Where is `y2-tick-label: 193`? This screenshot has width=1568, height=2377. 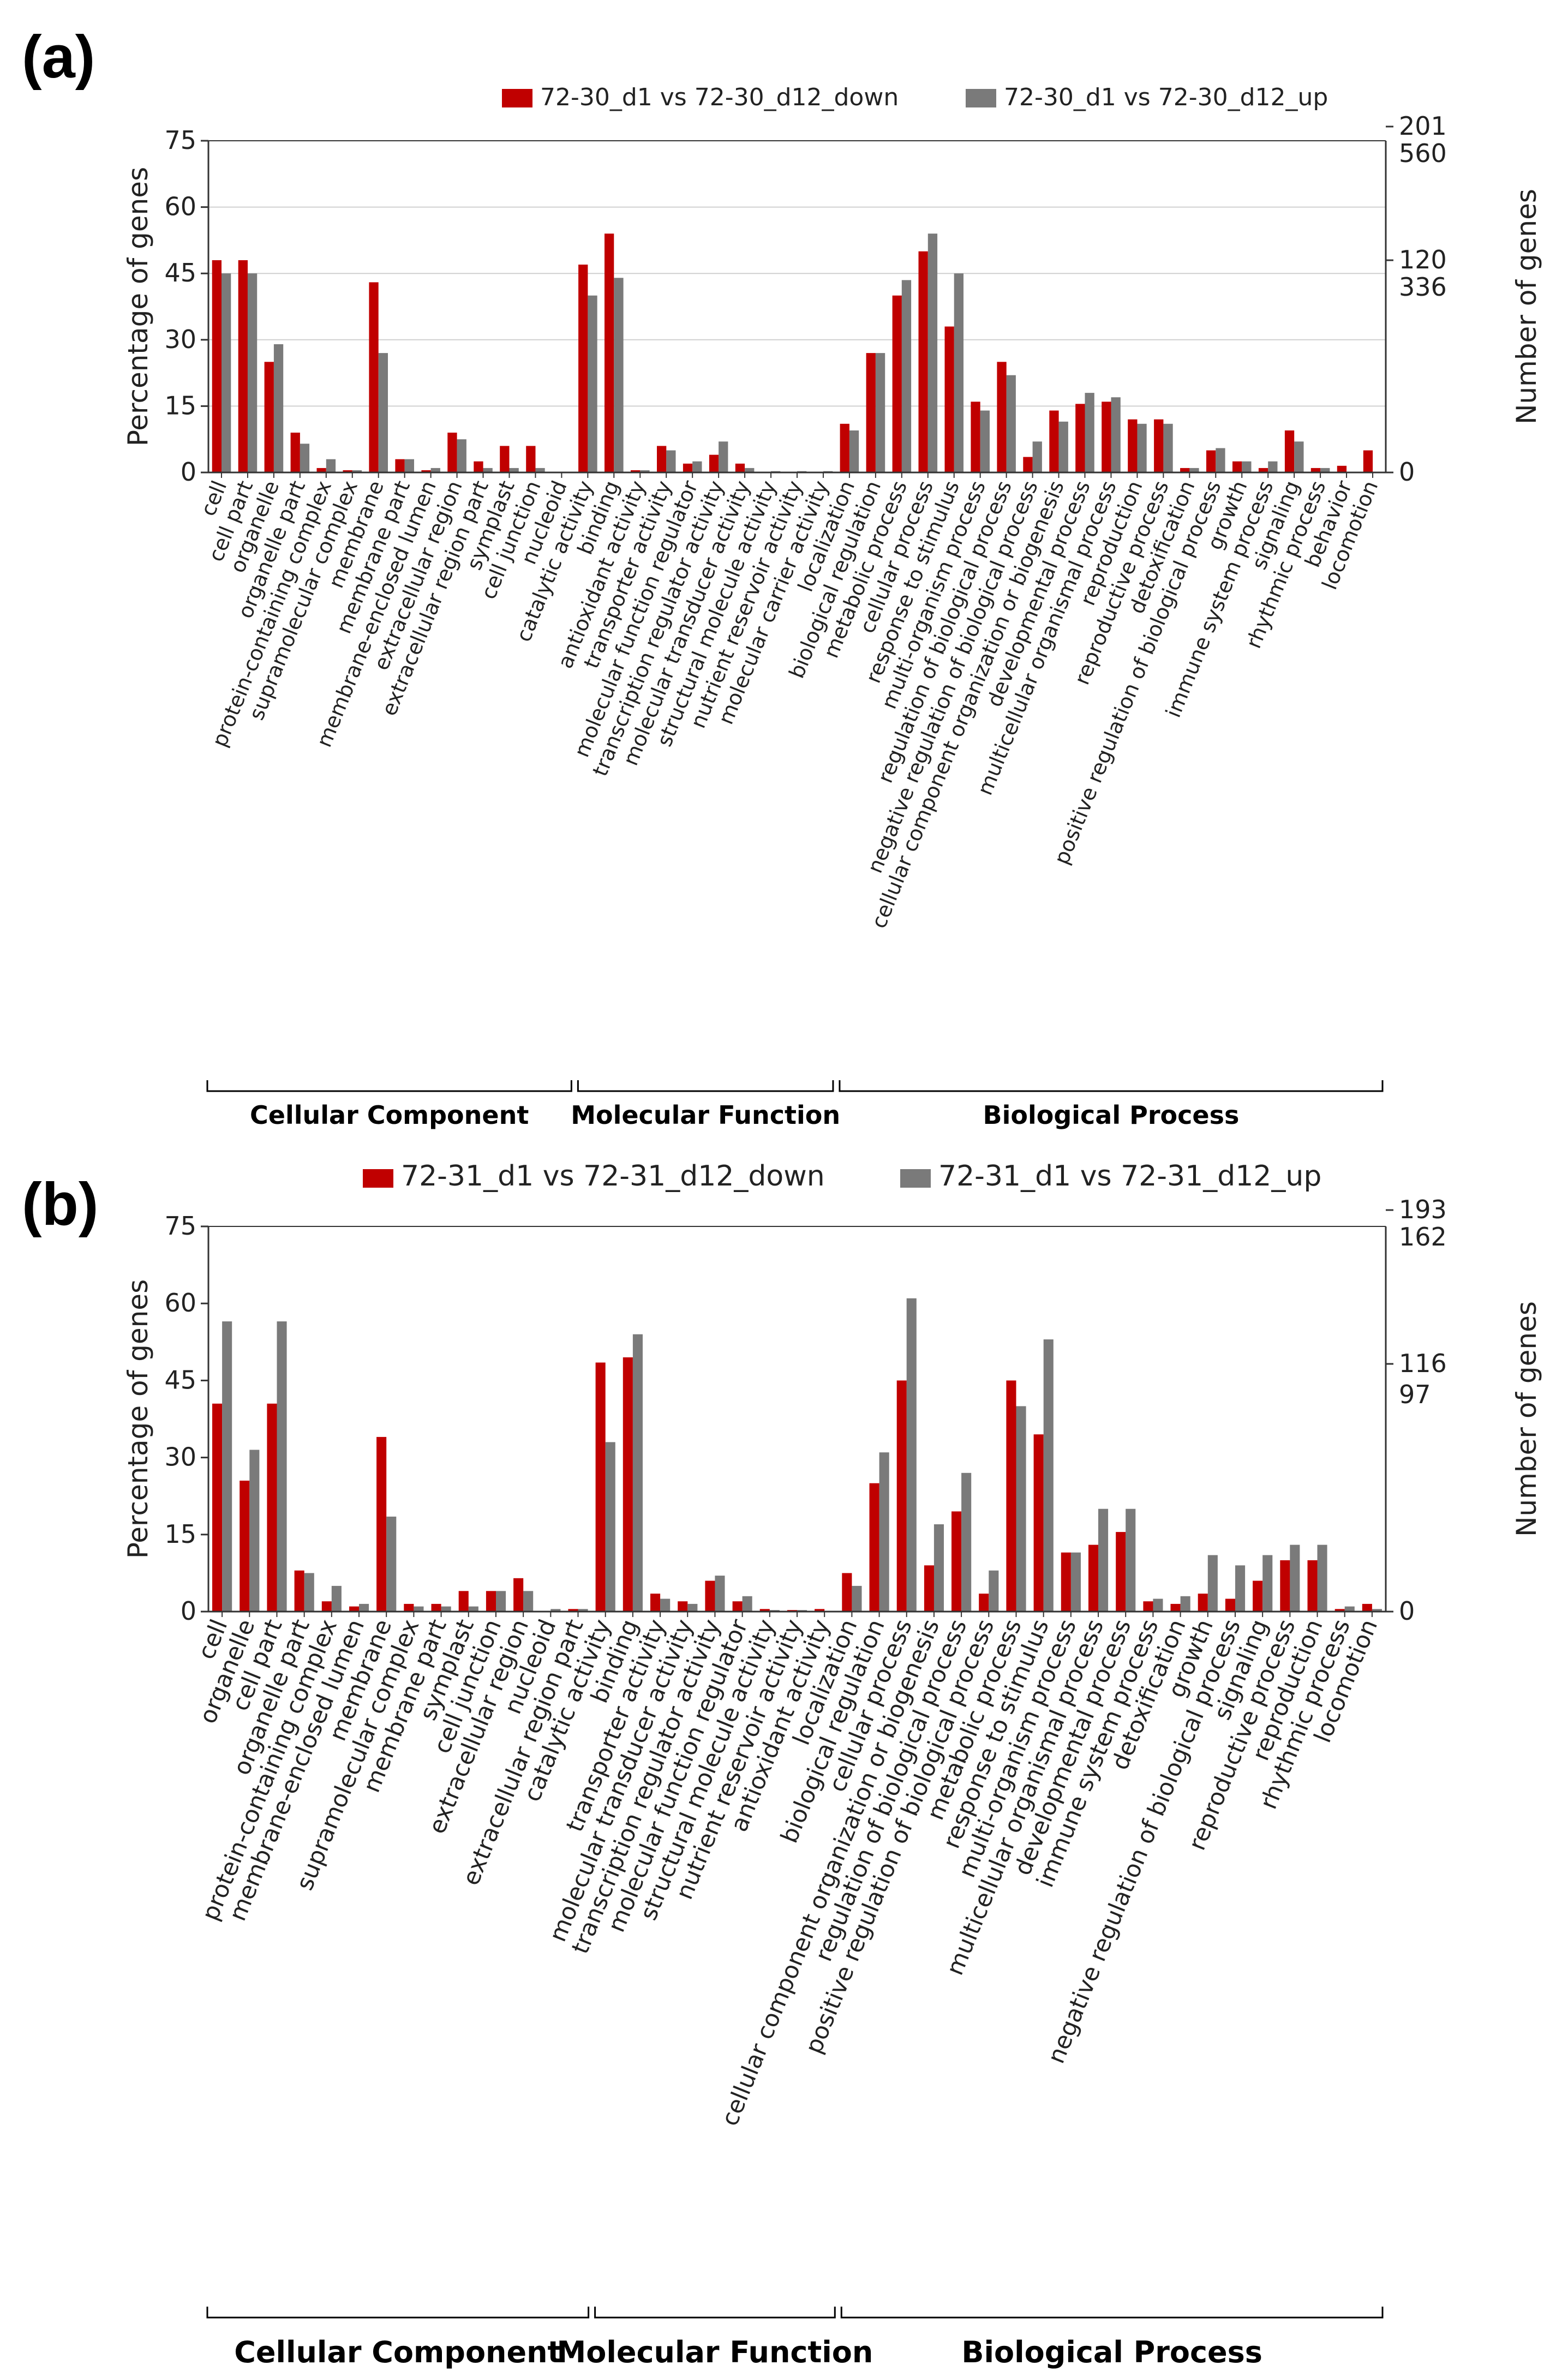 y2-tick-label: 193 is located at coordinates (1423, 1210).